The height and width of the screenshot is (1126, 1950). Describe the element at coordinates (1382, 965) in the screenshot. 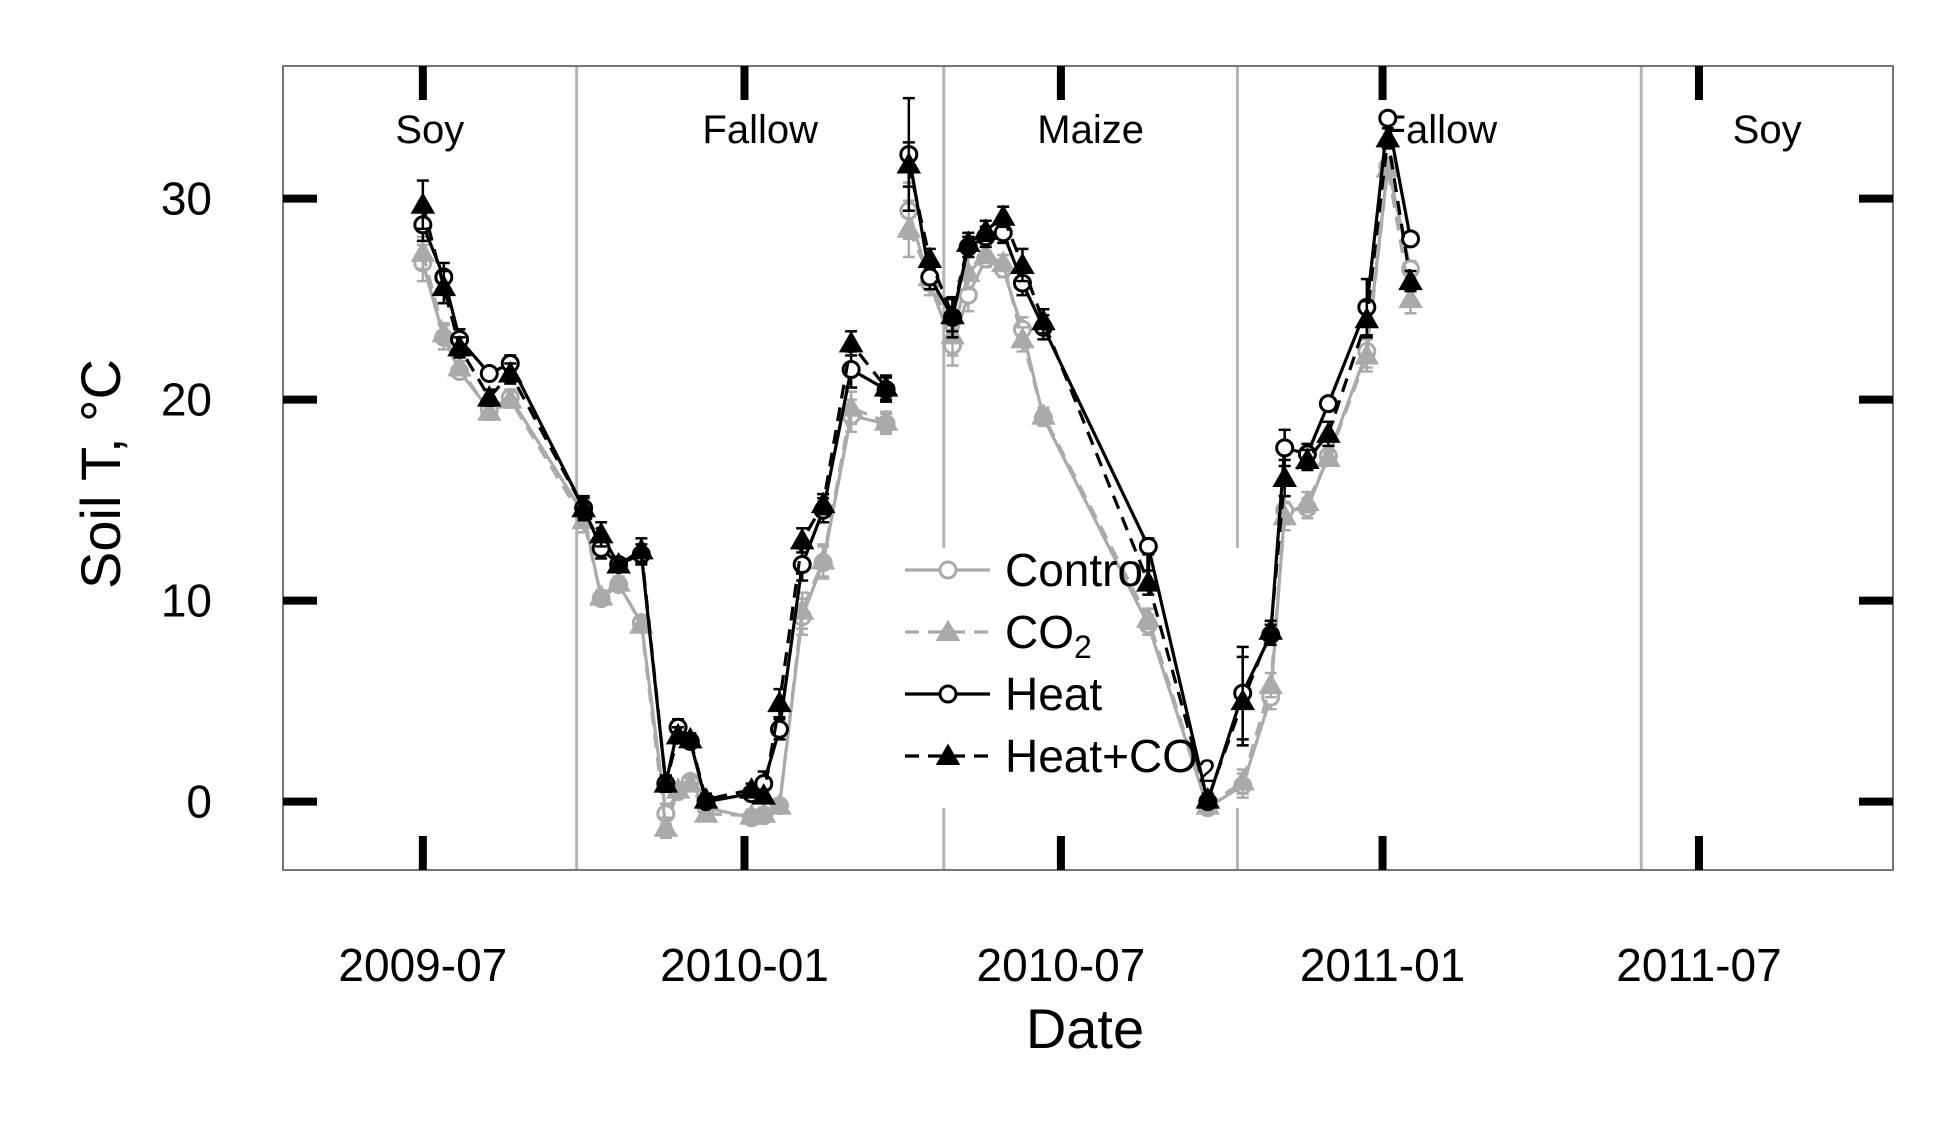

I see `x-tick-label: 2011-01` at that location.